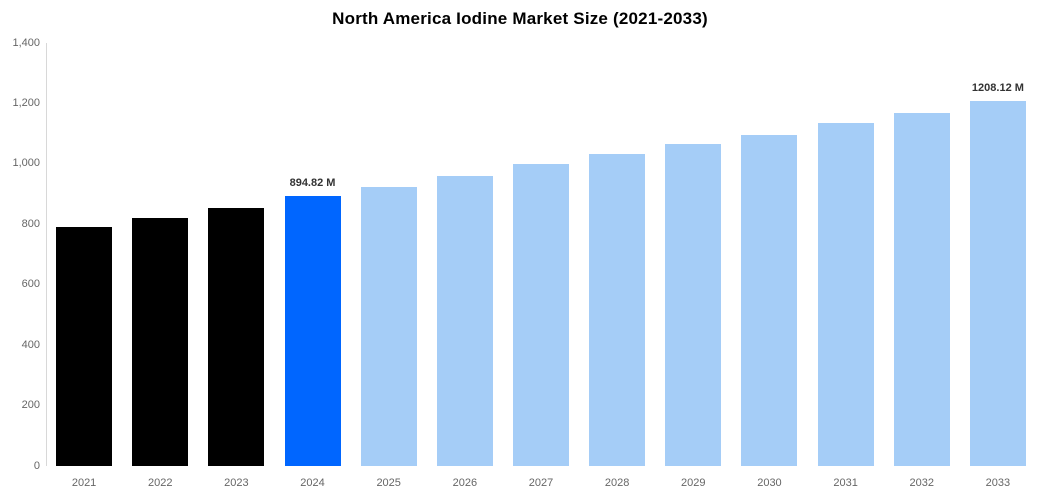 Image resolution: width=1040 pixels, height=500 pixels. I want to click on x-tick-label: 2021, so click(84, 483).